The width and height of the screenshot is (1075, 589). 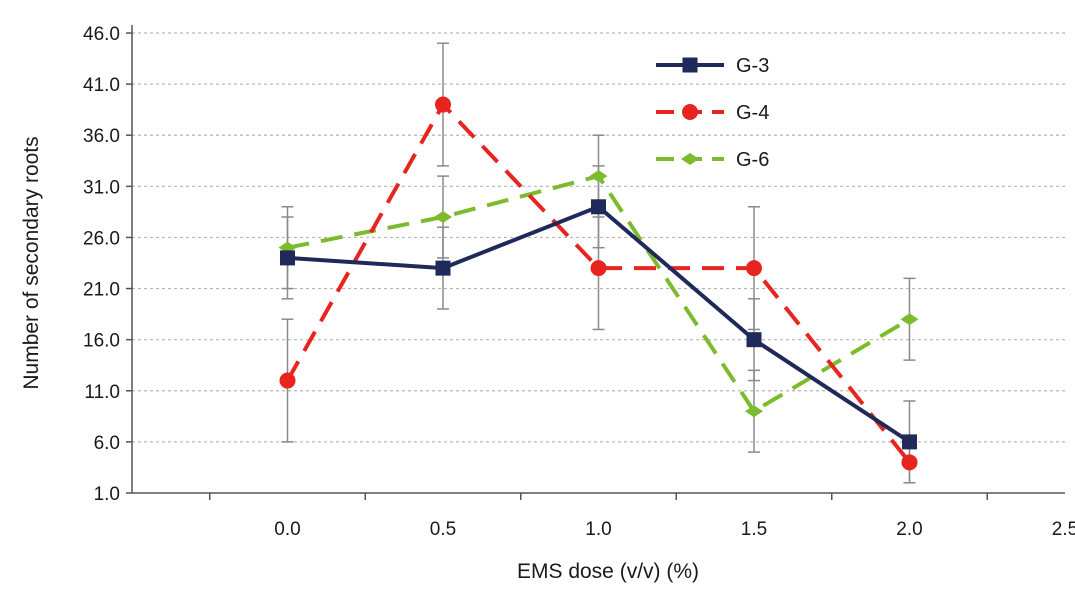 I want to click on y-axis-title: Number of secondary roots, so click(x=31, y=262).